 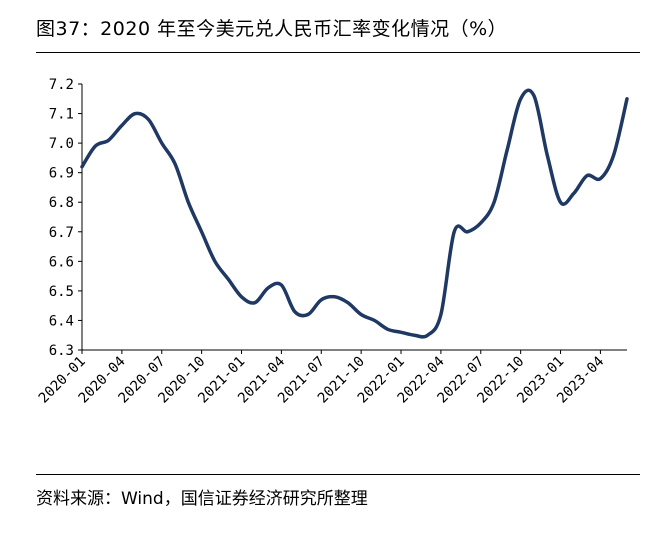 What do you see at coordinates (202, 499) in the screenshot?
I see `source-note: 资料来源：Wind，国信证券经济研究所整理` at bounding box center [202, 499].